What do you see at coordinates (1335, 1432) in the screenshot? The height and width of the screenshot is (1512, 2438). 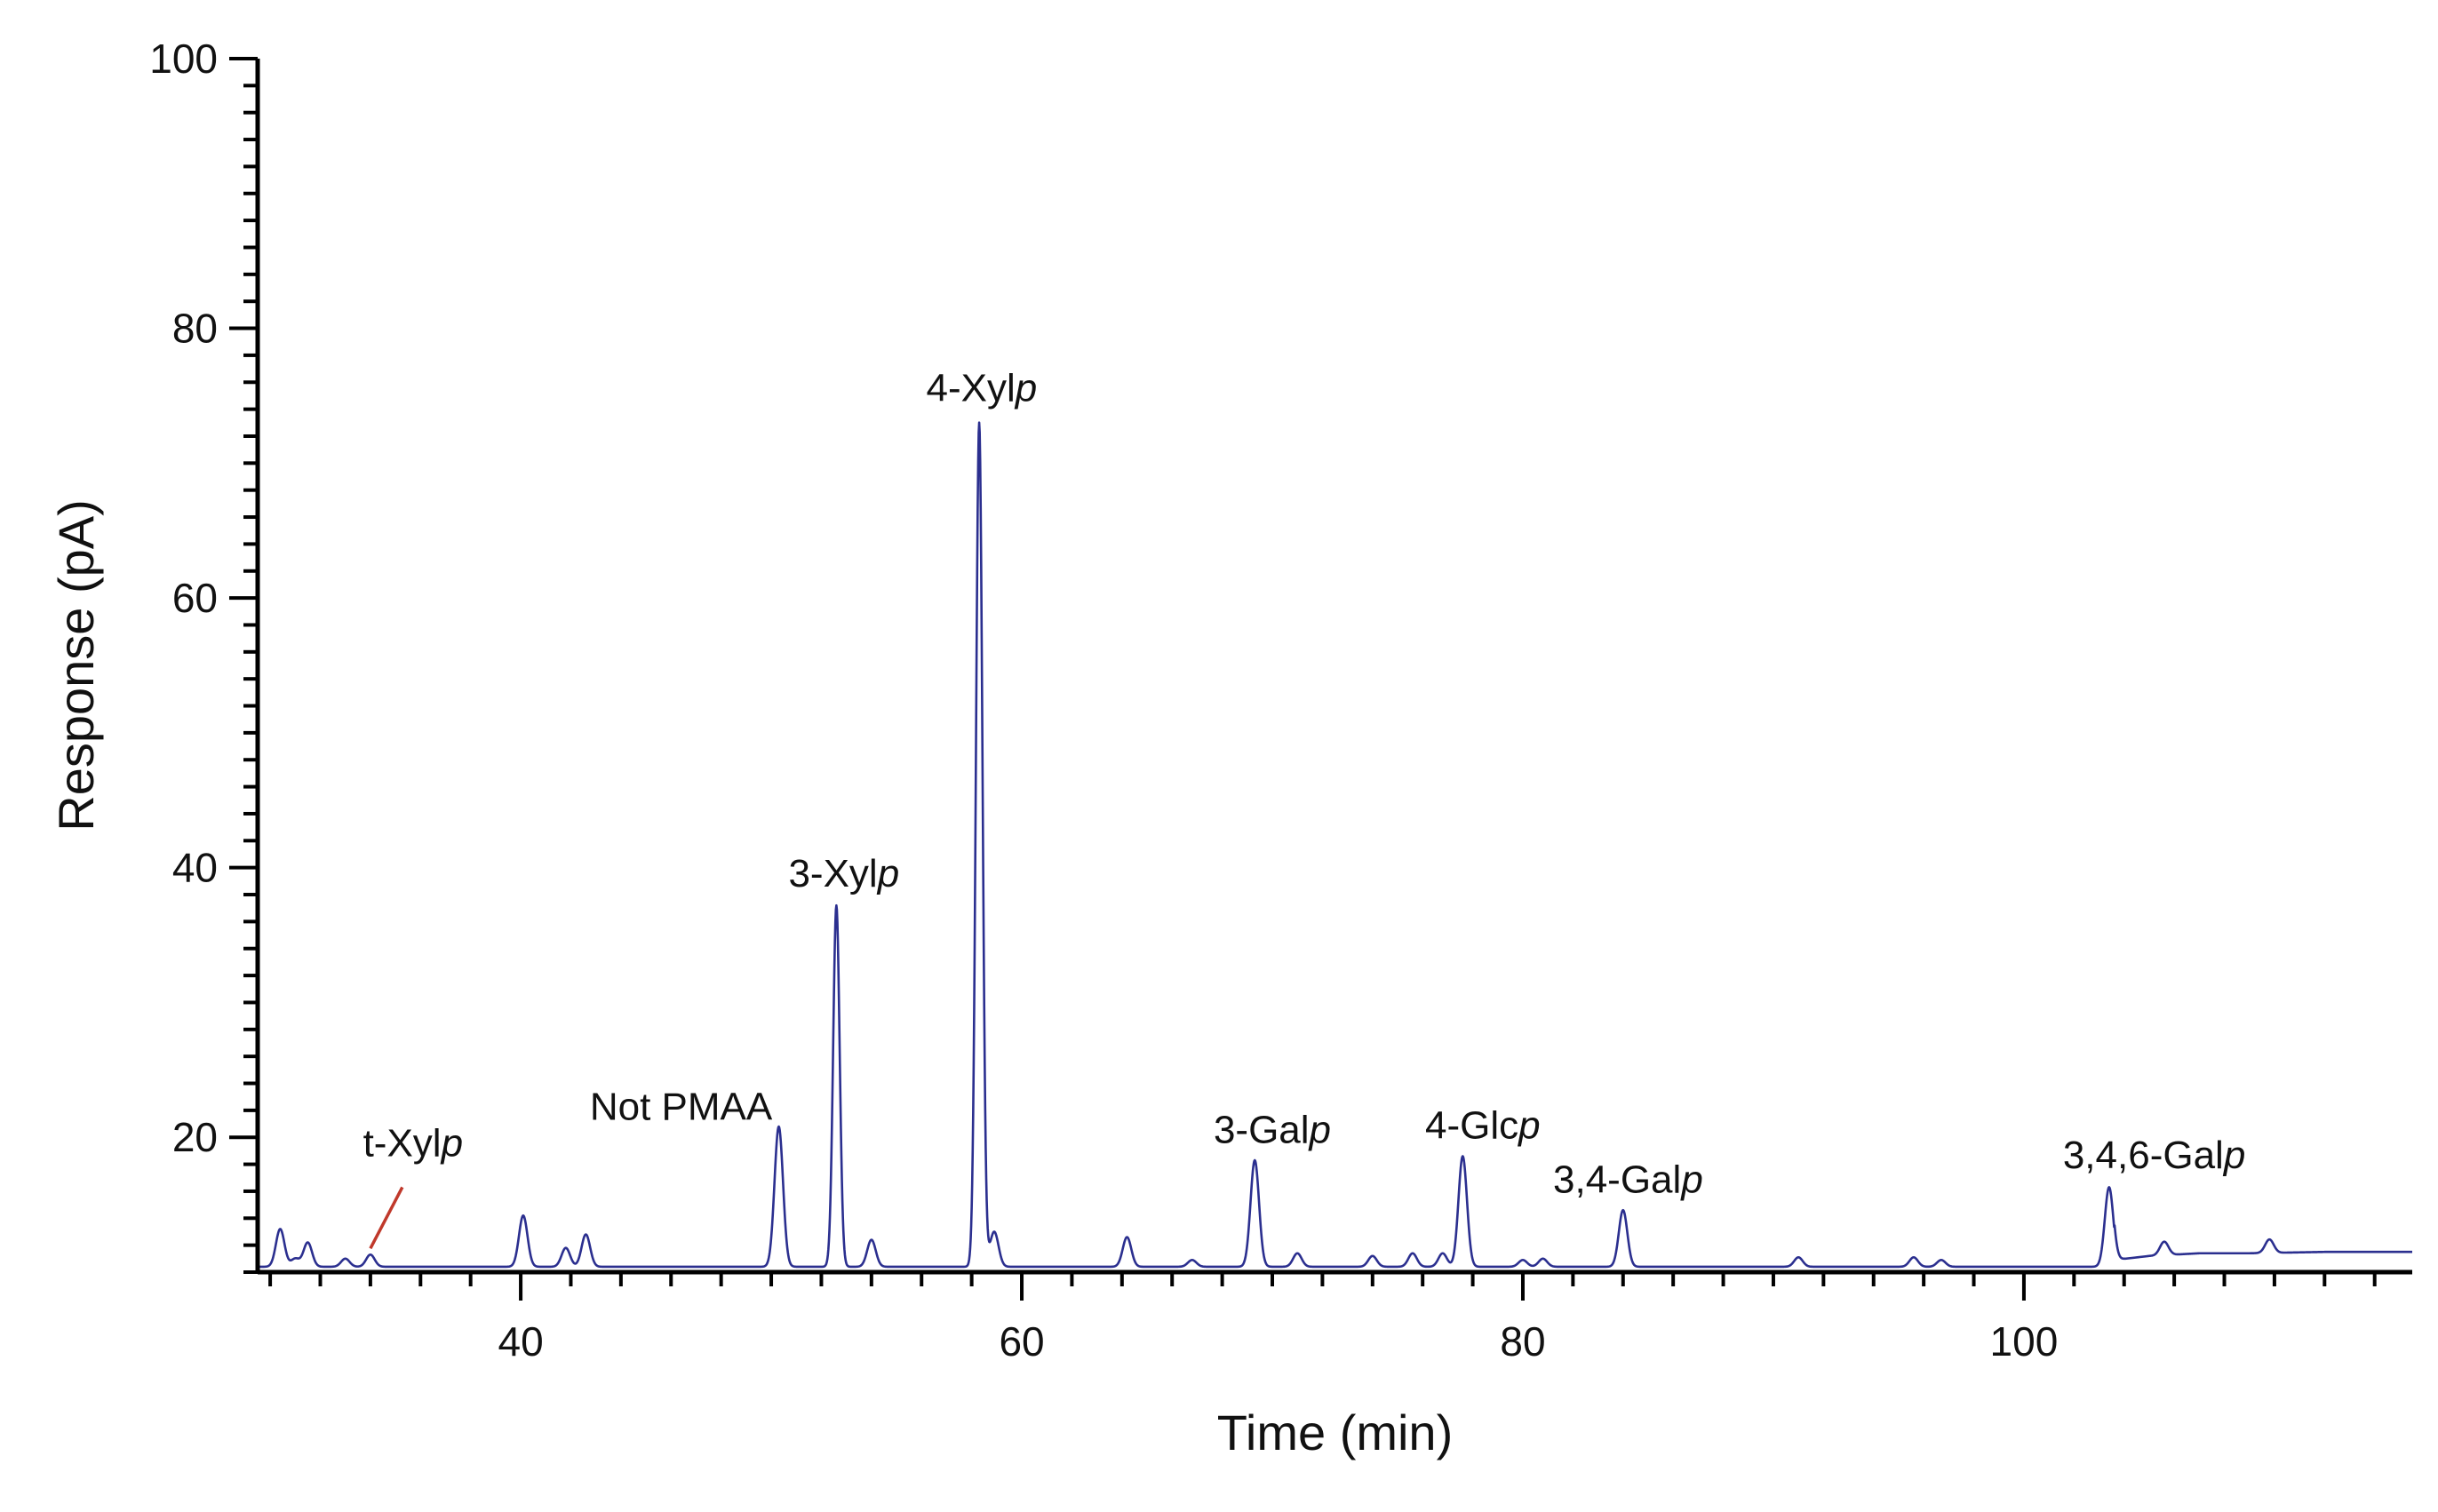 I see `x-axis-title: Time (min)` at bounding box center [1335, 1432].